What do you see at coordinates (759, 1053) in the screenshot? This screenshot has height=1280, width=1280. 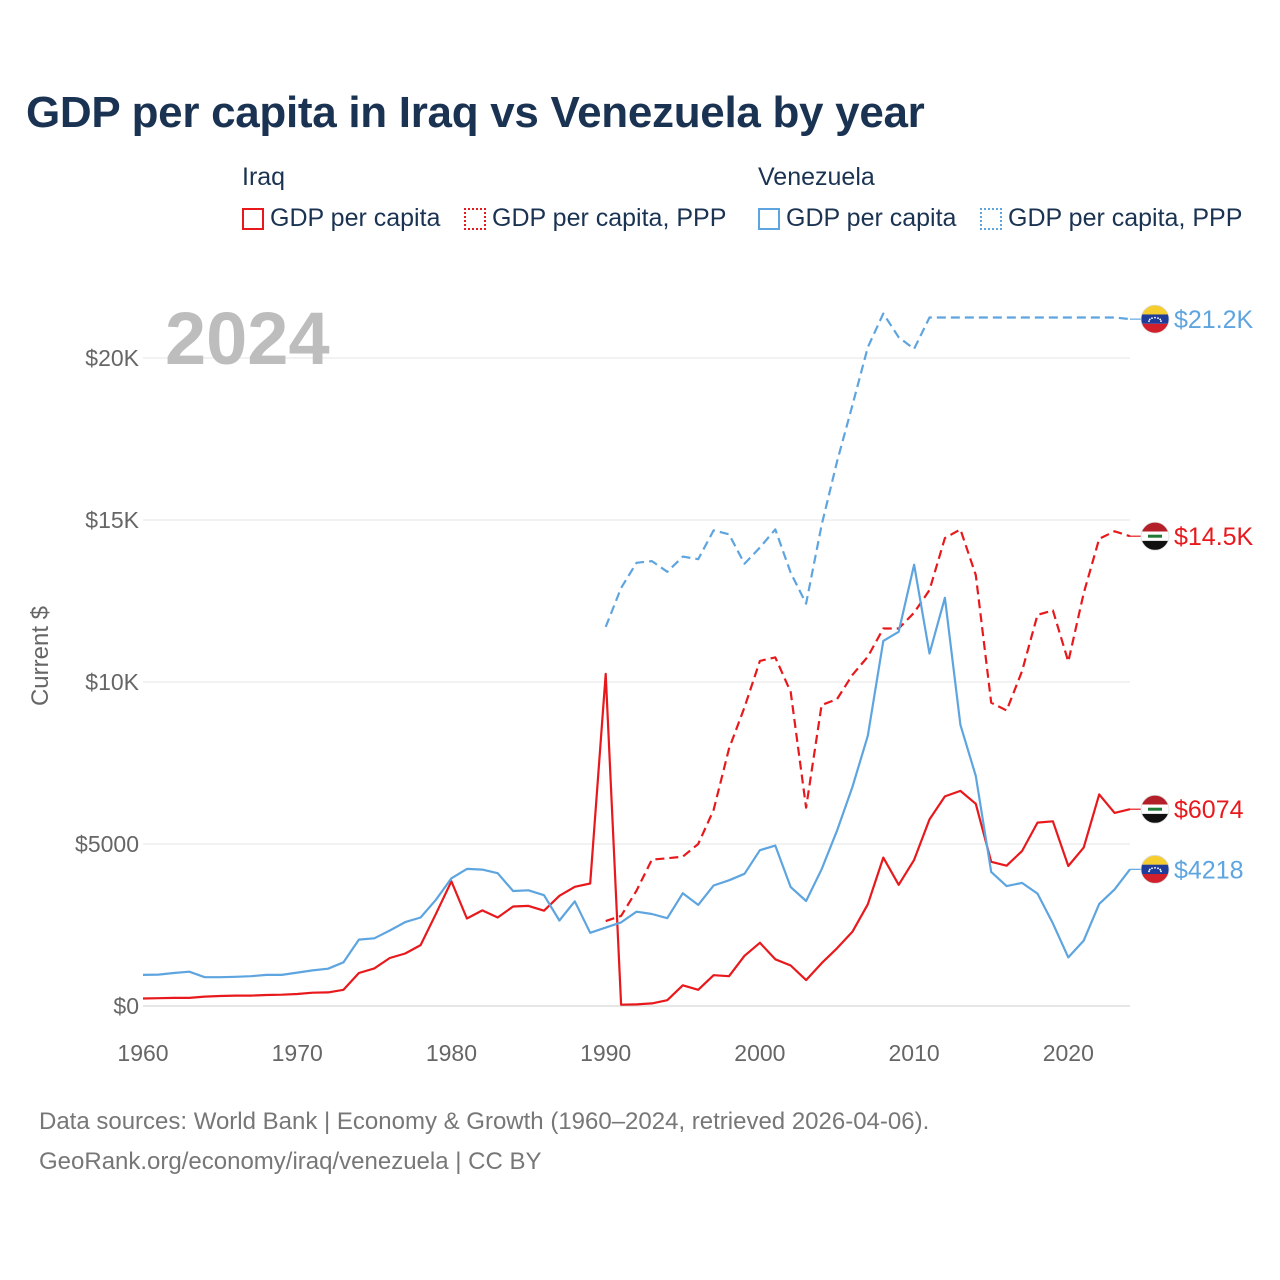 I see `x-tick-label: 2000` at bounding box center [759, 1053].